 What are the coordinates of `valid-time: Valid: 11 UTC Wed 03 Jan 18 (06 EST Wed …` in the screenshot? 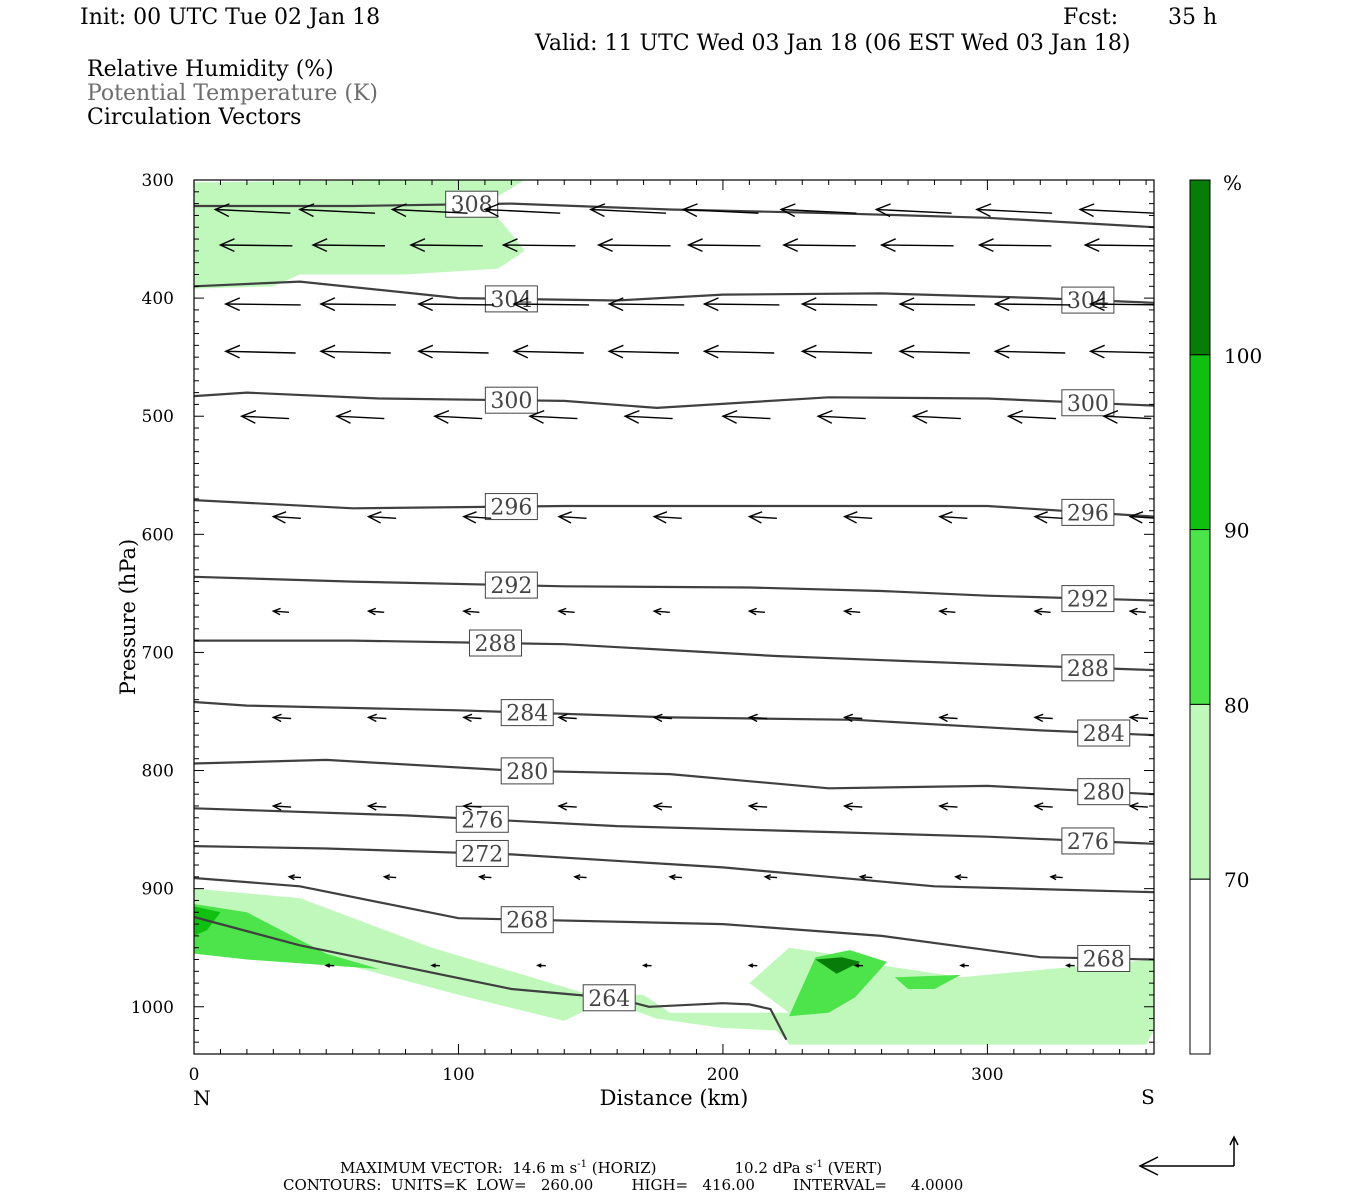 It's located at (833, 43).